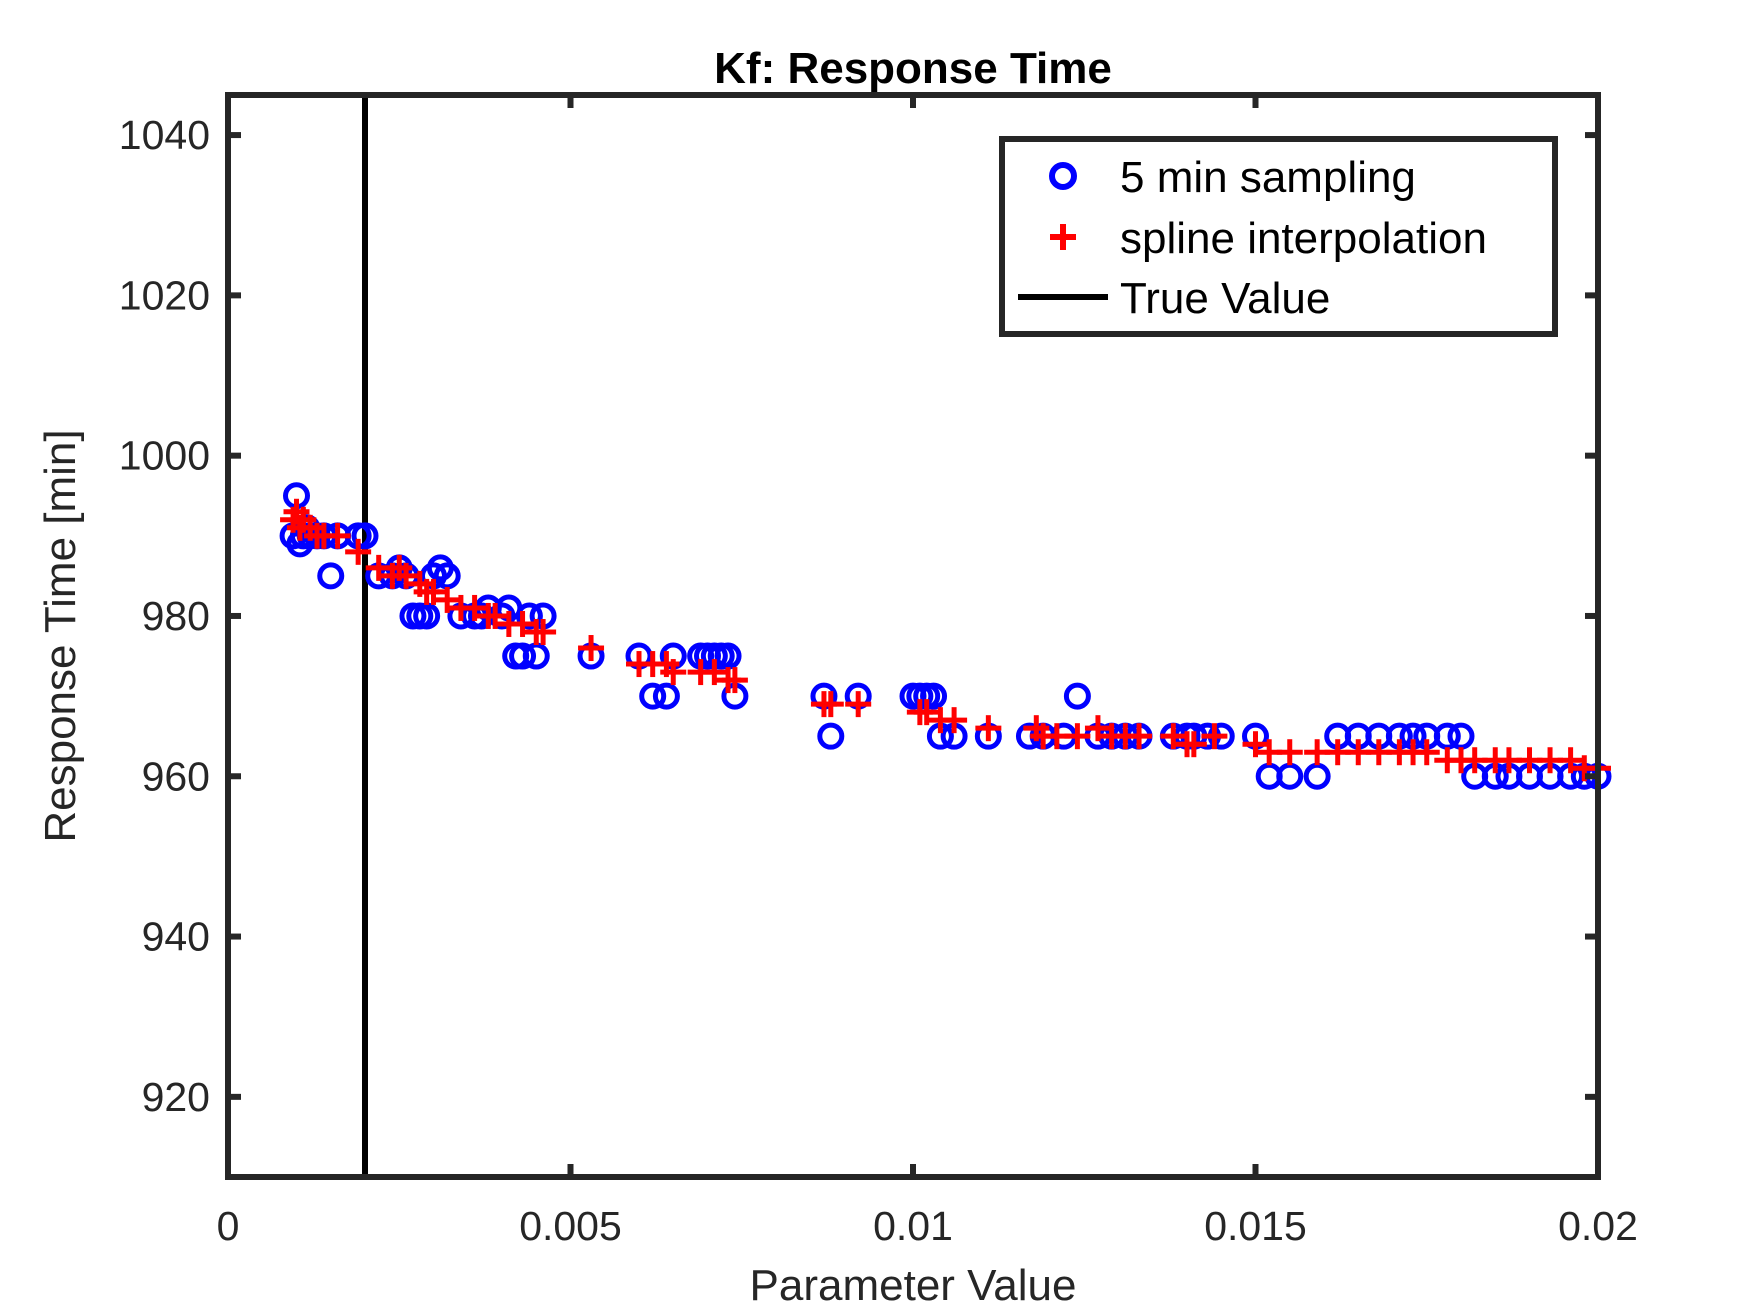  What do you see at coordinates (228, 1226) in the screenshot?
I see `x-tick-label: 0` at bounding box center [228, 1226].